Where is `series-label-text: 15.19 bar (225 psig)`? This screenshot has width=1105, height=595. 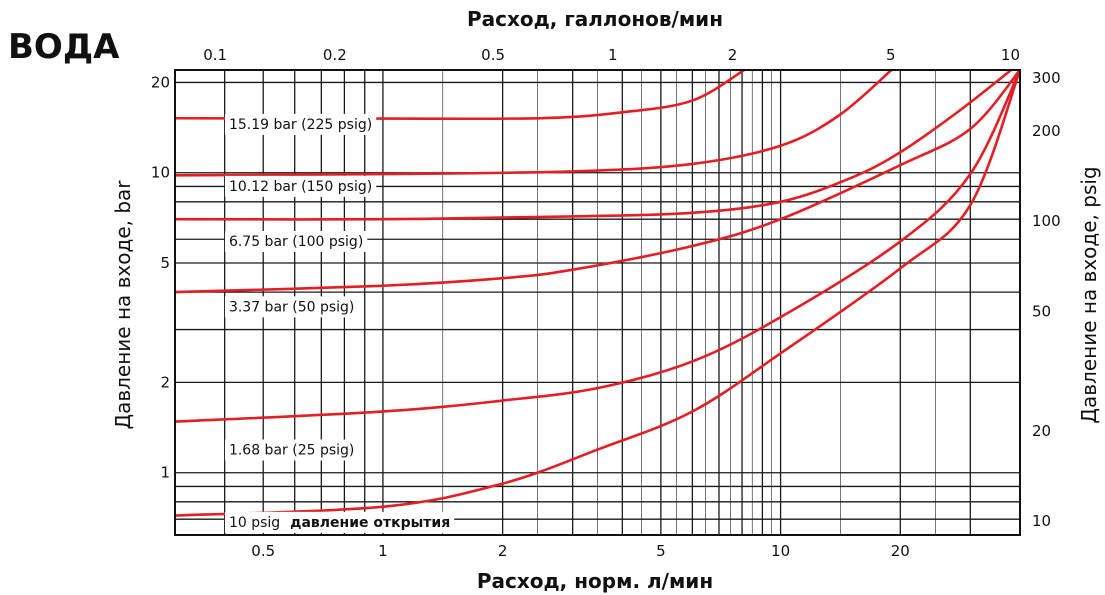
series-label-text: 15.19 bar (225 psig) is located at coordinates (300, 125).